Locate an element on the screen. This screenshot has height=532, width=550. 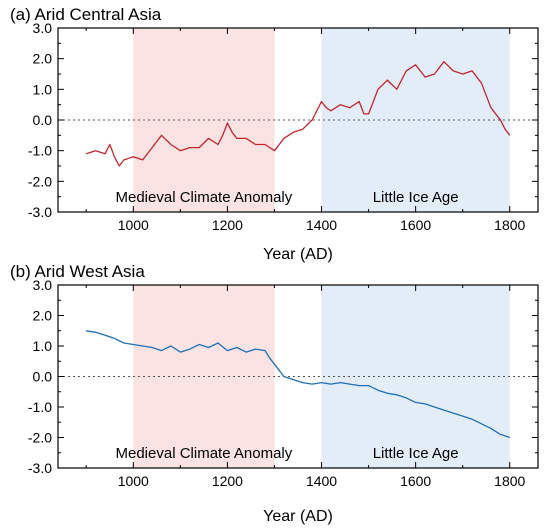
panel-b-x-tick-label: 1800 is located at coordinates (509, 481).